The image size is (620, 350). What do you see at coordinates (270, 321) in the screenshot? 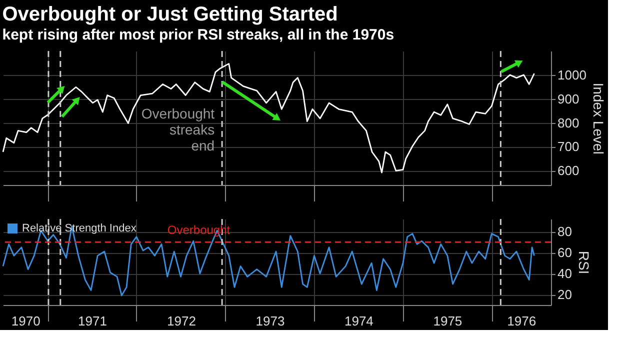
I see `x-tick-label: 1973` at bounding box center [270, 321].